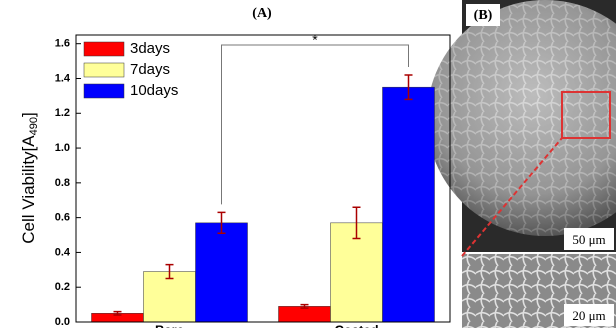 This screenshot has width=616, height=328. I want to click on x-tick-label: Bare, so click(169, 325).